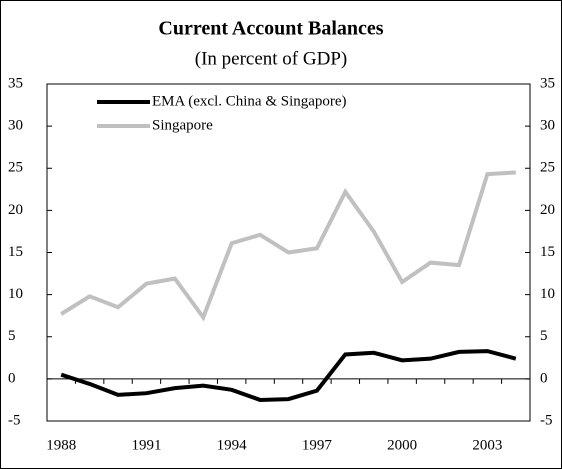 Image resolution: width=562 pixels, height=469 pixels. Describe the element at coordinates (15, 83) in the screenshot. I see `y-tick-label: 35` at that location.